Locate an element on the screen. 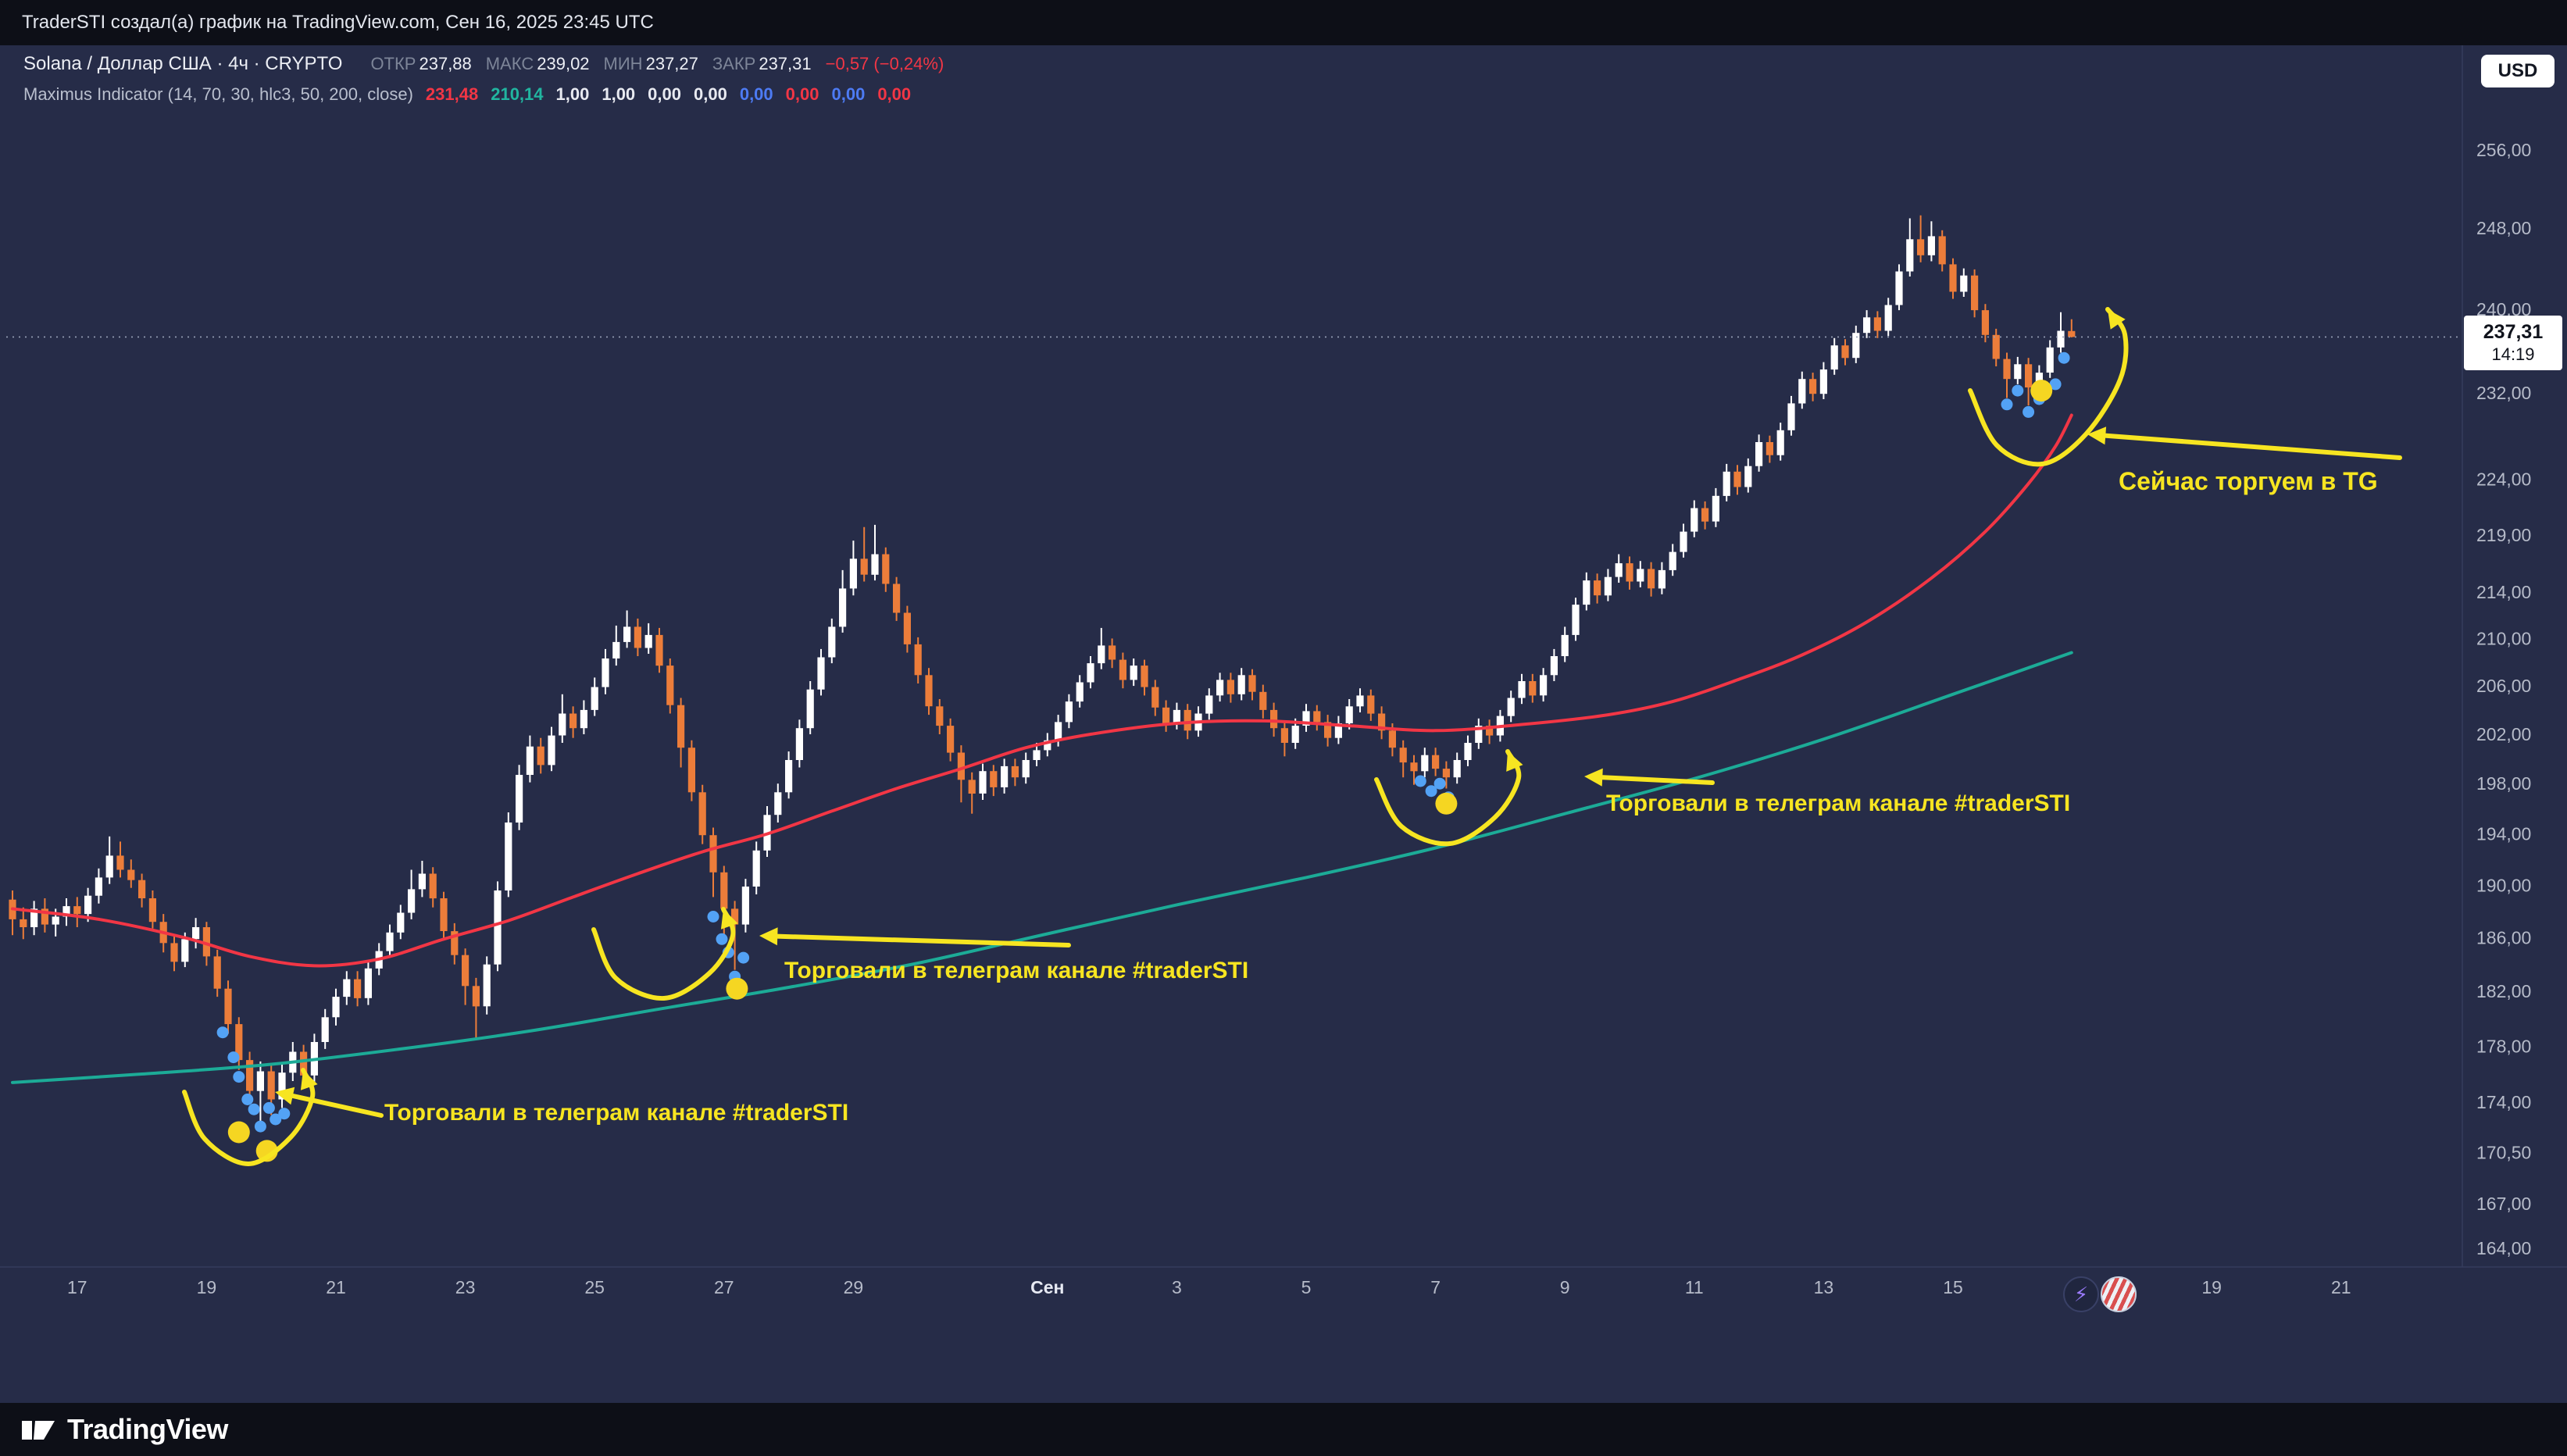  price-tick-label: 224,00 is located at coordinates (2503, 479).